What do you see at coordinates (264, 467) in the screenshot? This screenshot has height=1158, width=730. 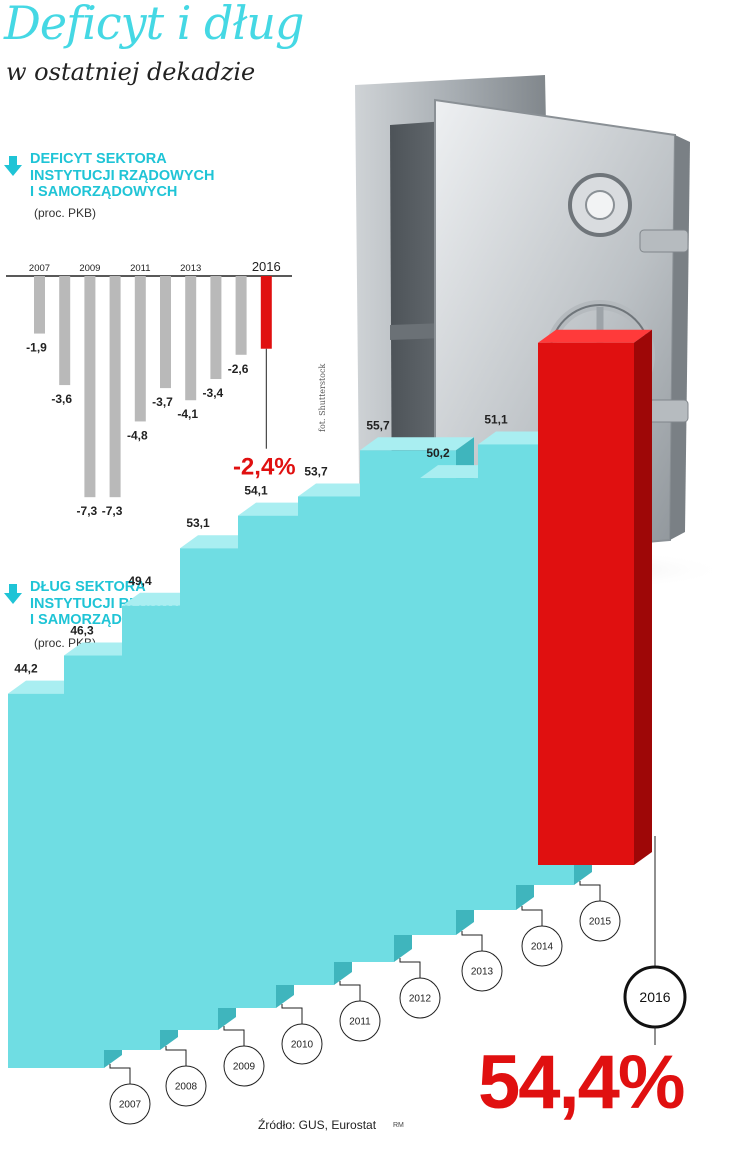 I see `deficit-value-label: -2,4%` at bounding box center [264, 467].